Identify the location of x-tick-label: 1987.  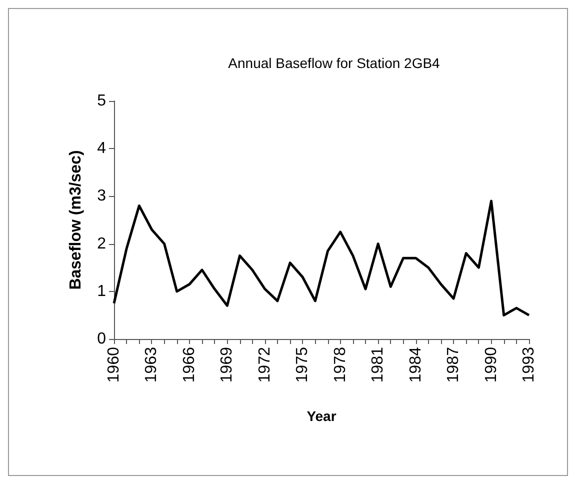
(453, 364).